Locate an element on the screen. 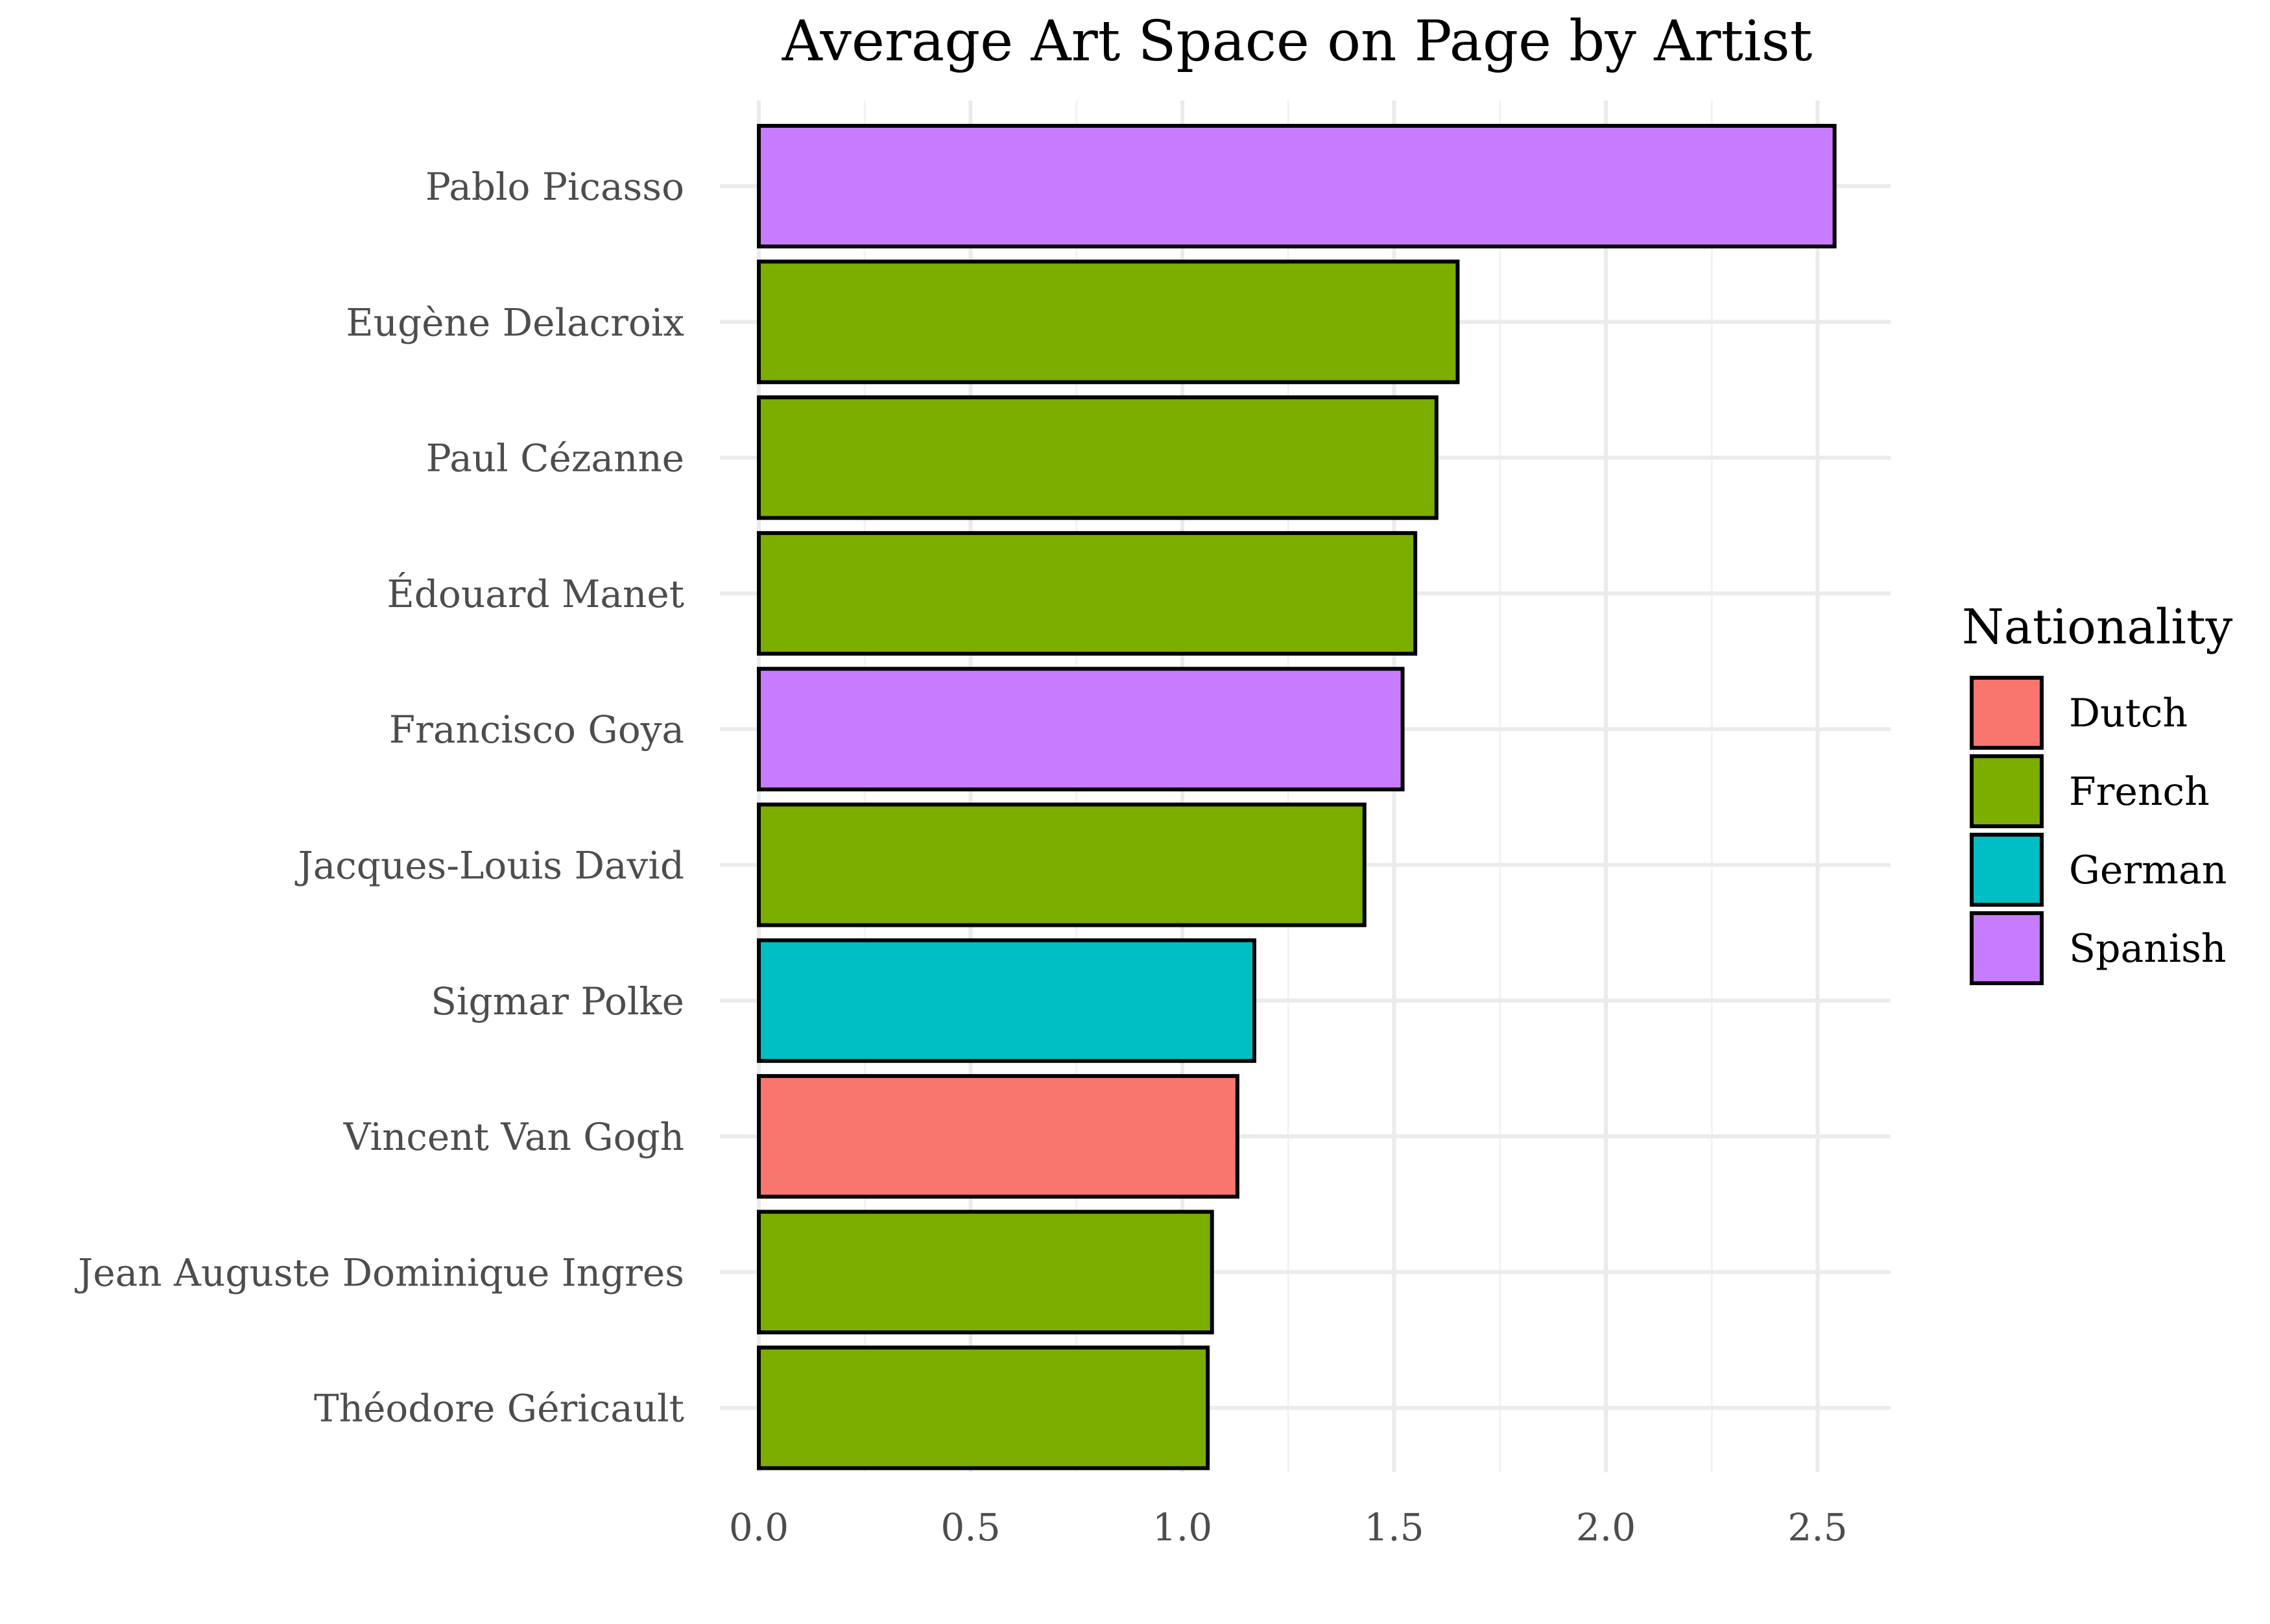 This screenshot has width=2270, height=1624. chart-title: Average Art Space on Page by Artist is located at coordinates (1297, 41).